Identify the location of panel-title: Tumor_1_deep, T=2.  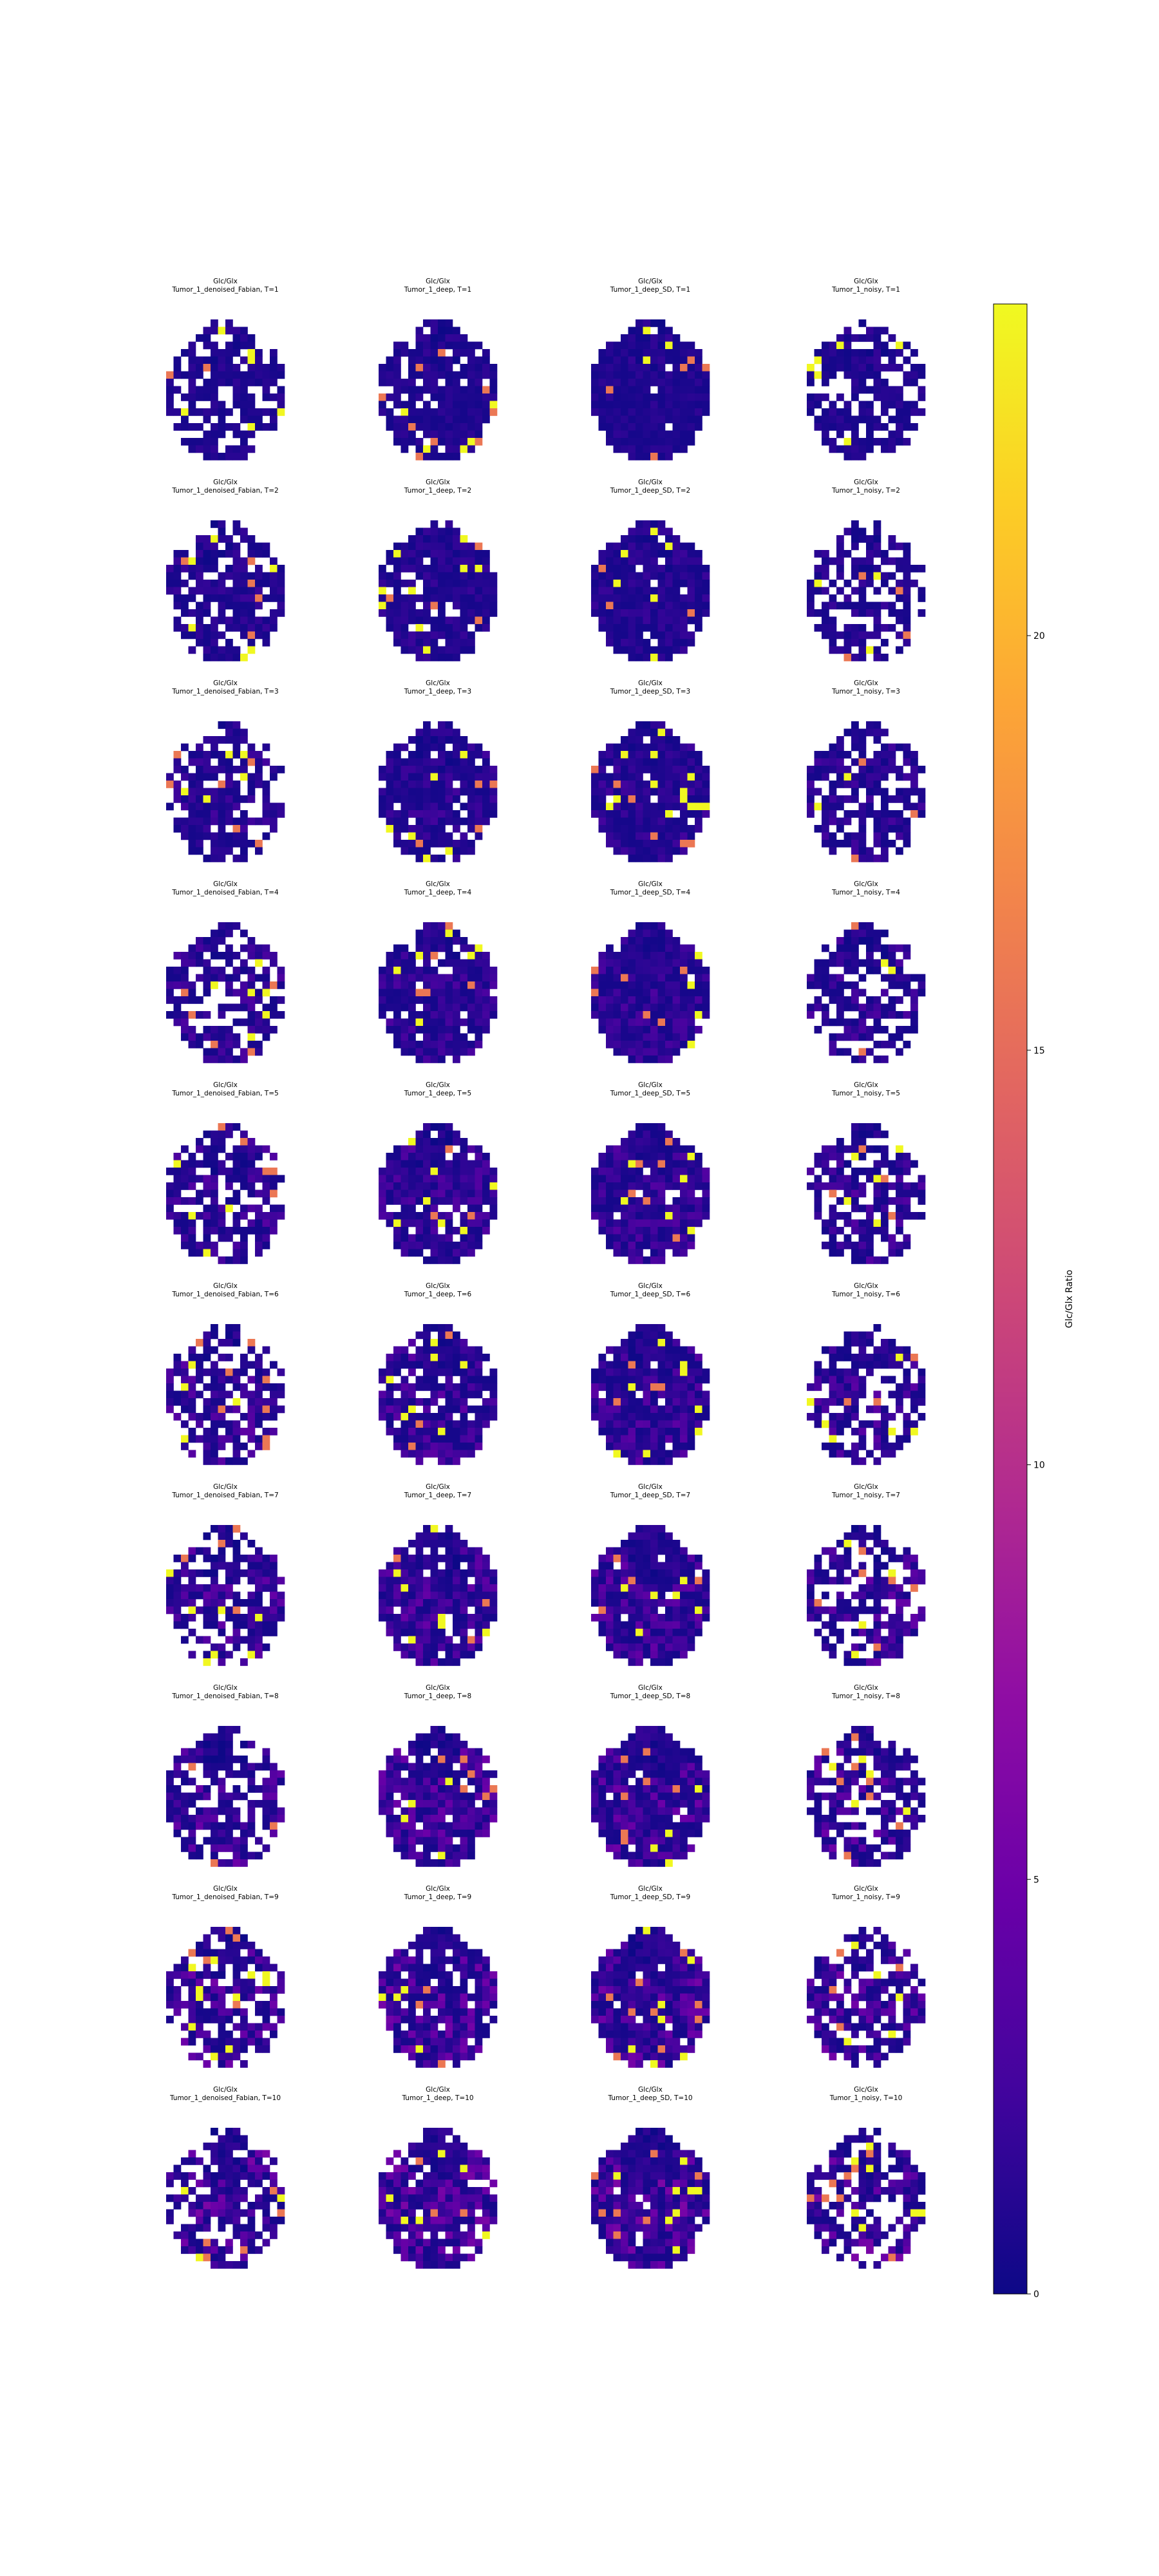
(437, 491).